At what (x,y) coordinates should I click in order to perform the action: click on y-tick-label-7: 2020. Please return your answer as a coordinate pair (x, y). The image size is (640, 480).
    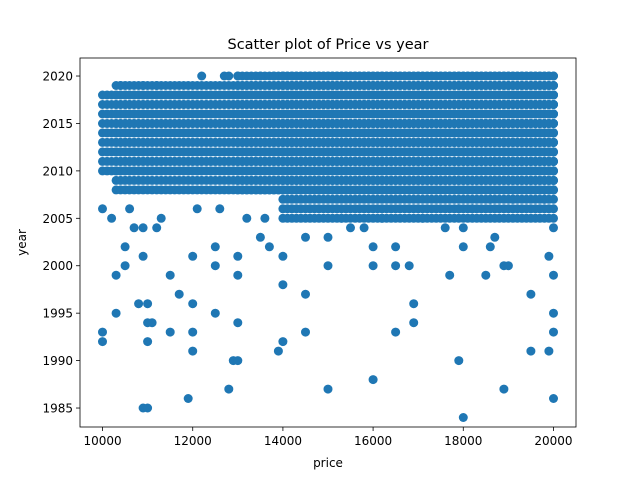
    Looking at the image, I should click on (57, 77).